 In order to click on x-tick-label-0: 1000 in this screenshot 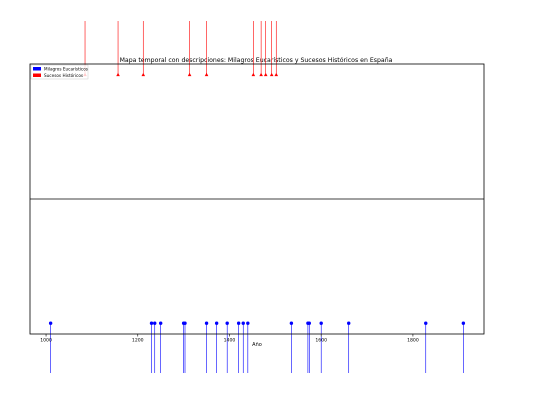, I will do `click(46, 341)`.